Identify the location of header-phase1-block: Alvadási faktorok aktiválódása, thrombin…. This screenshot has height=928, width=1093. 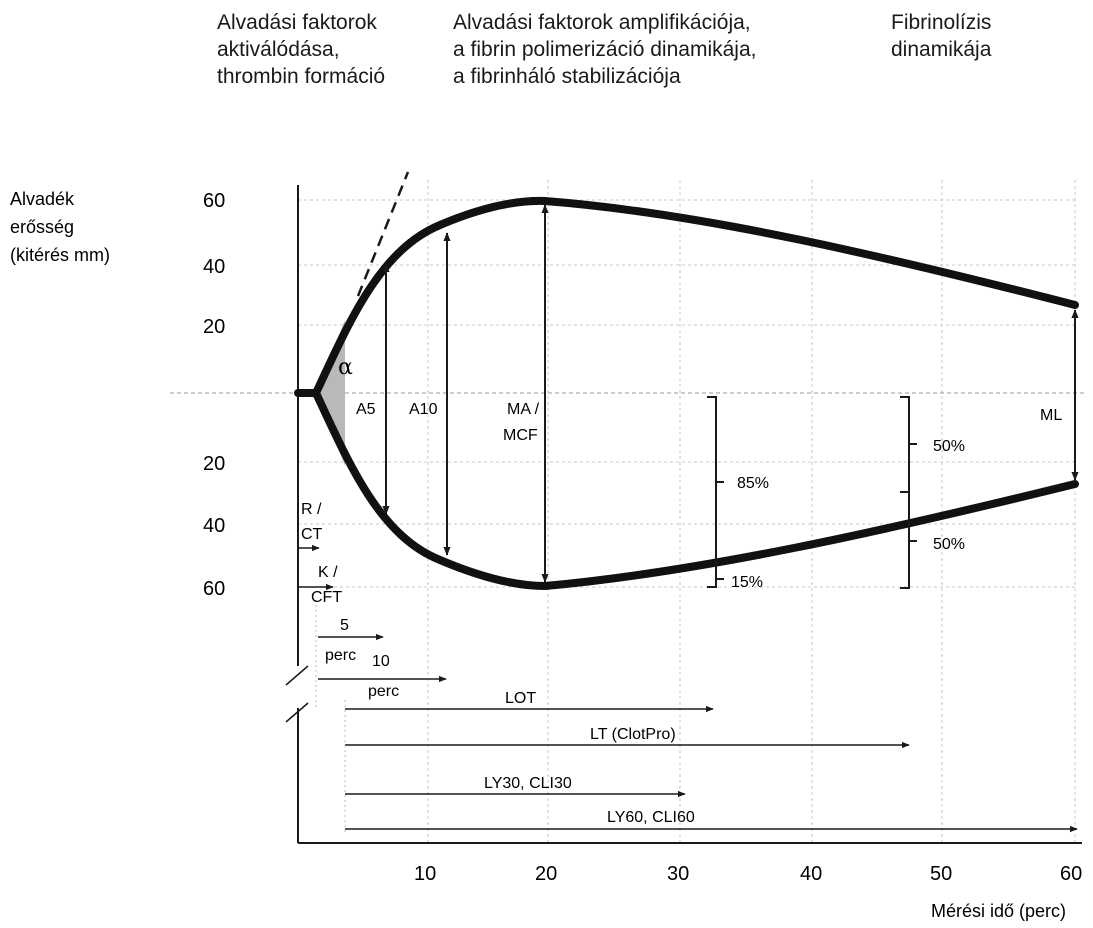
(301, 49).